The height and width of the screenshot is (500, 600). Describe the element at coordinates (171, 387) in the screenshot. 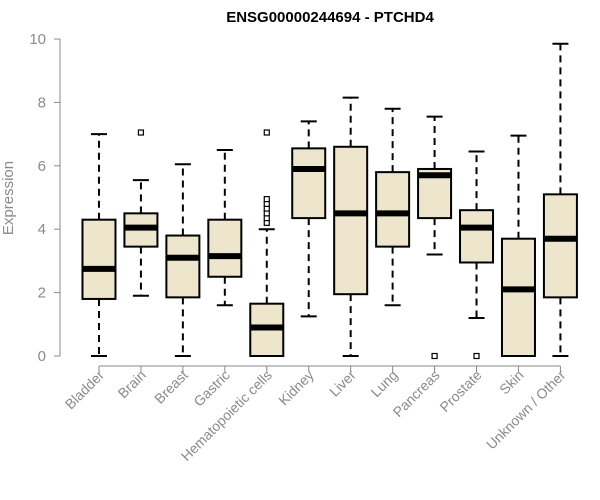

I see `x-category-label: Breast` at that location.